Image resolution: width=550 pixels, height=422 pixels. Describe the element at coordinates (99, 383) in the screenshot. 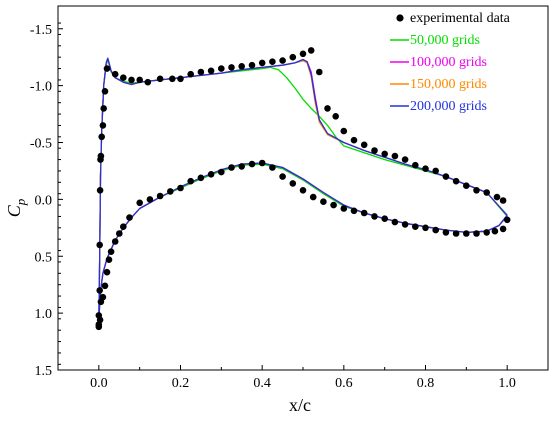

I see `x-tick-label: 0.0` at that location.